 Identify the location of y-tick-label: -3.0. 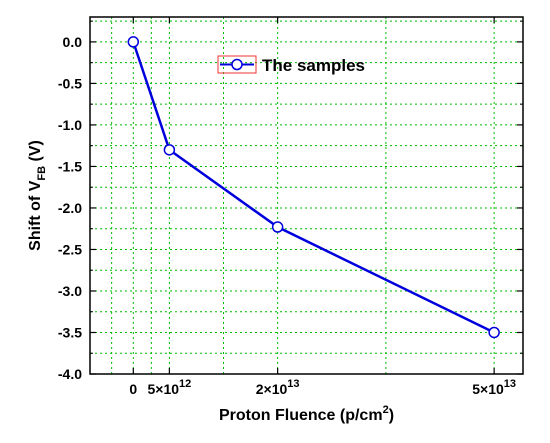
(70, 291).